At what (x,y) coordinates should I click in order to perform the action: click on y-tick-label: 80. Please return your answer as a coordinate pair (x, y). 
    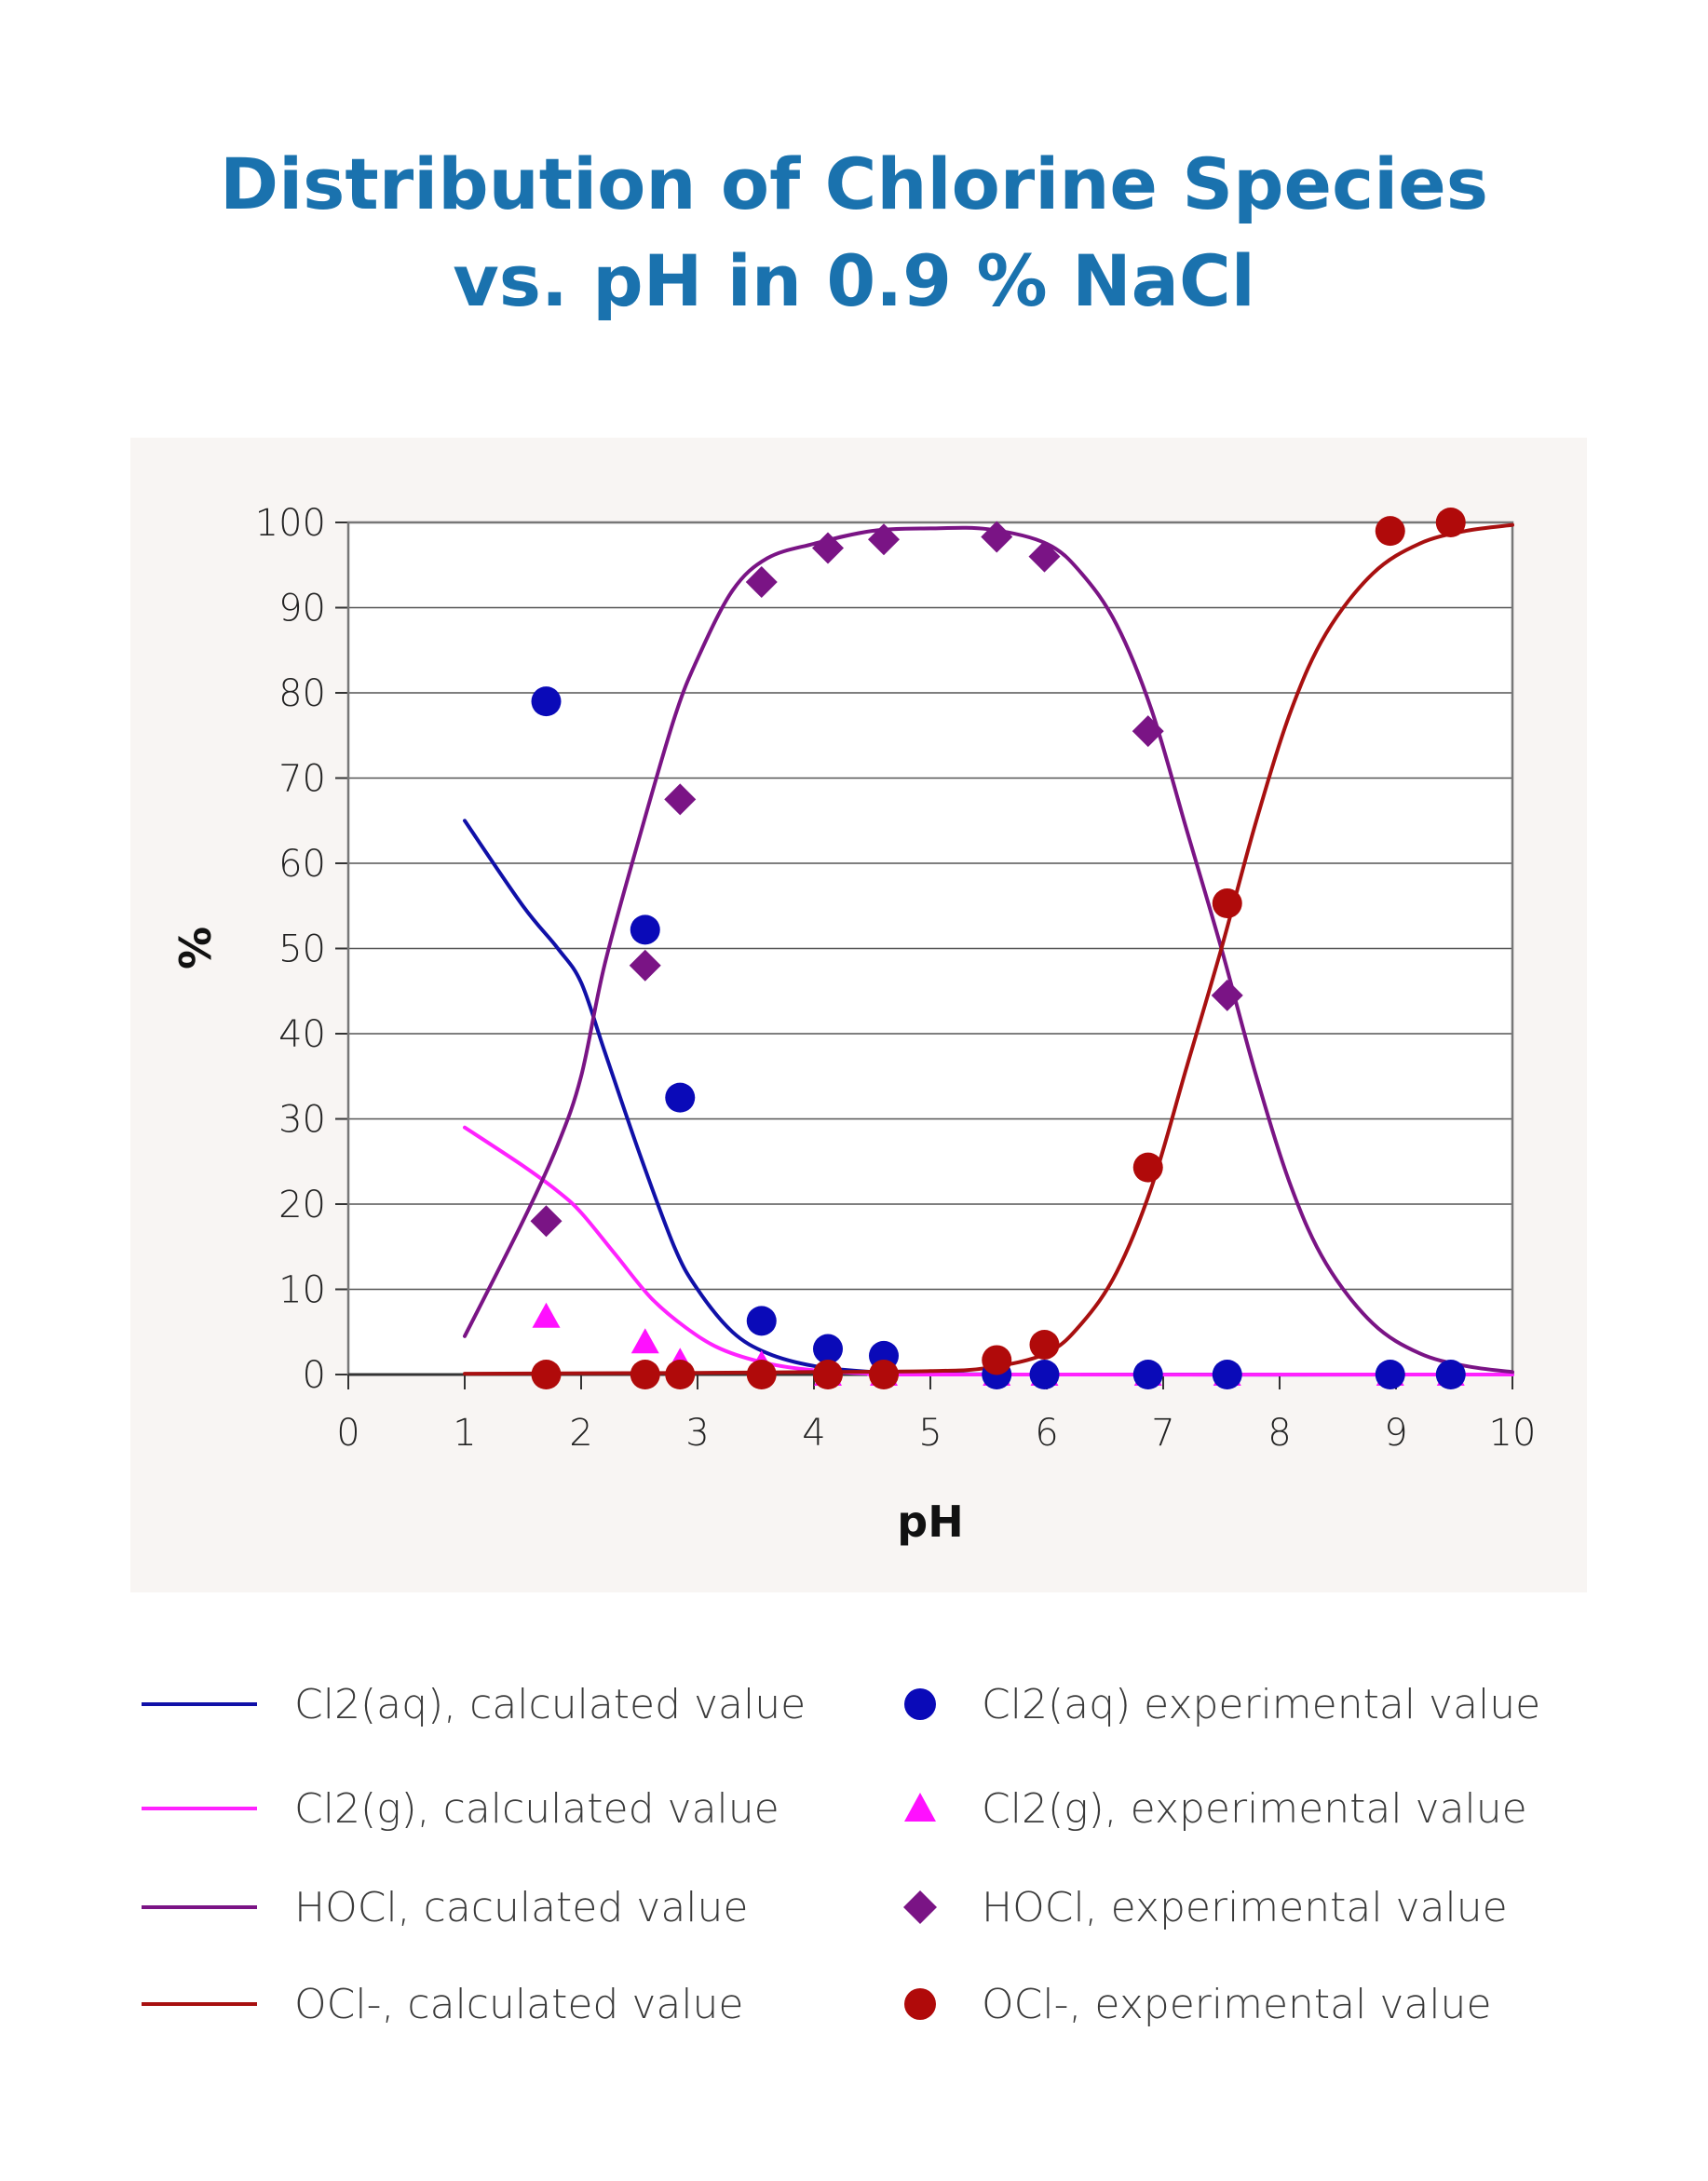
    Looking at the image, I should click on (302, 693).